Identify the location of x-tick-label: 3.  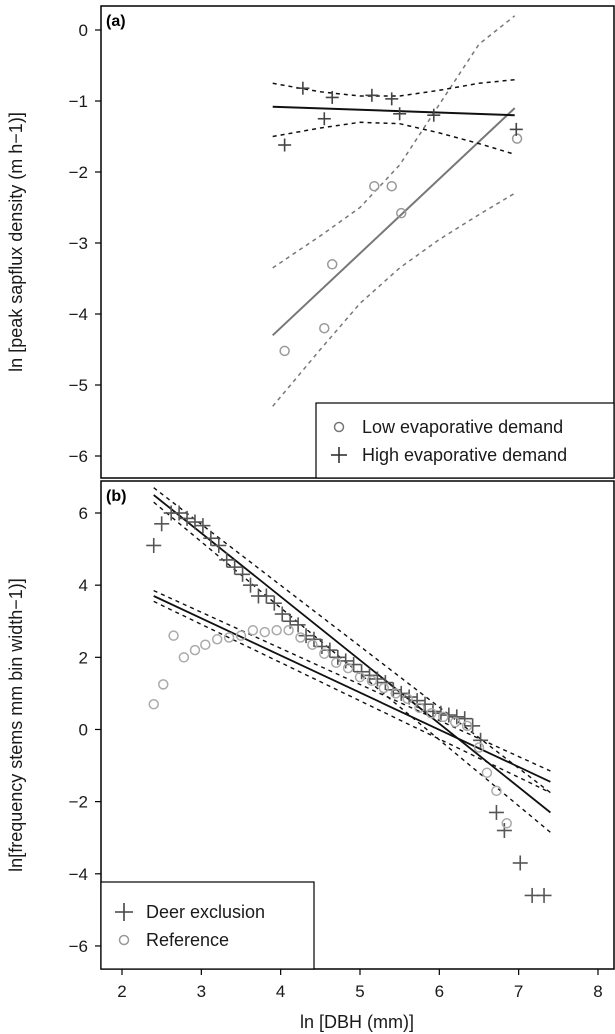
(201, 991).